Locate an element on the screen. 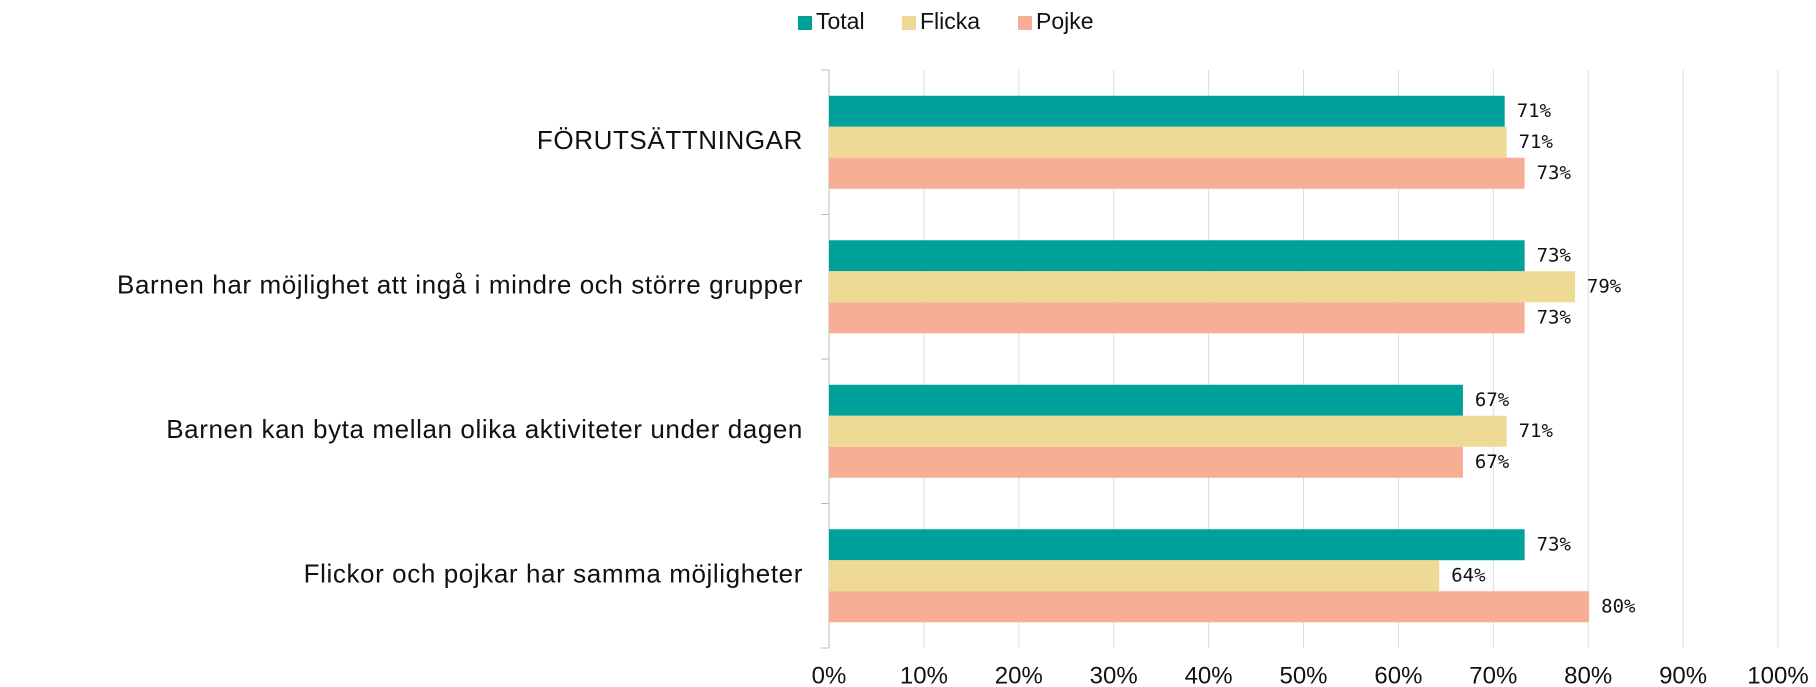 The height and width of the screenshot is (687, 1816). x-tick-label: 20% is located at coordinates (1019, 674).